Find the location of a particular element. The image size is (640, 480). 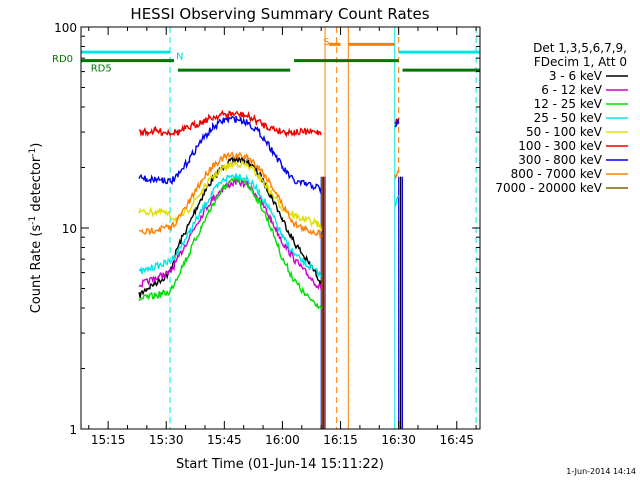

annotation-s: S is located at coordinates (326, 42).